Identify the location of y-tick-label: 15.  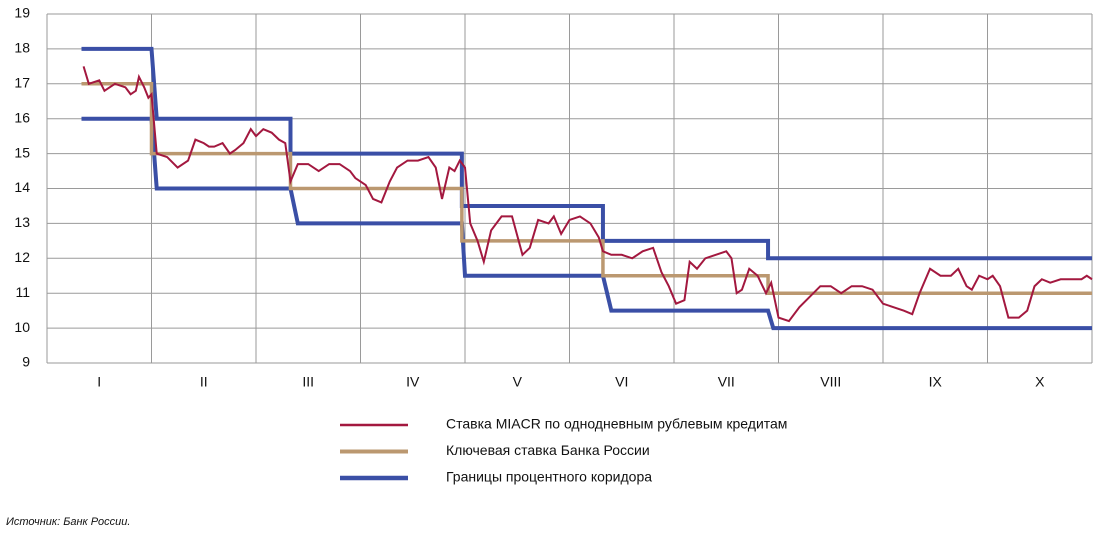
(22, 152).